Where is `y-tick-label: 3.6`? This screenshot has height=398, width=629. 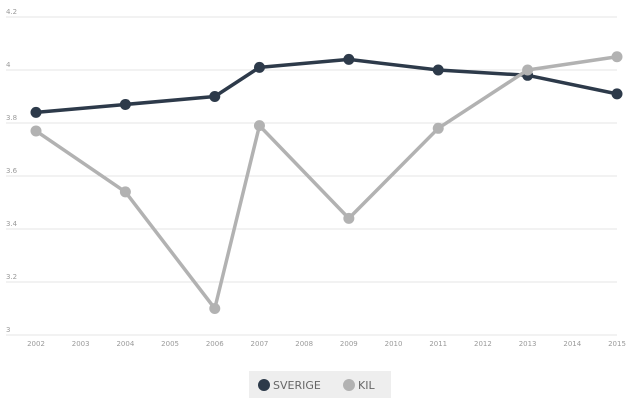 y-tick-label: 3.6 is located at coordinates (12, 171).